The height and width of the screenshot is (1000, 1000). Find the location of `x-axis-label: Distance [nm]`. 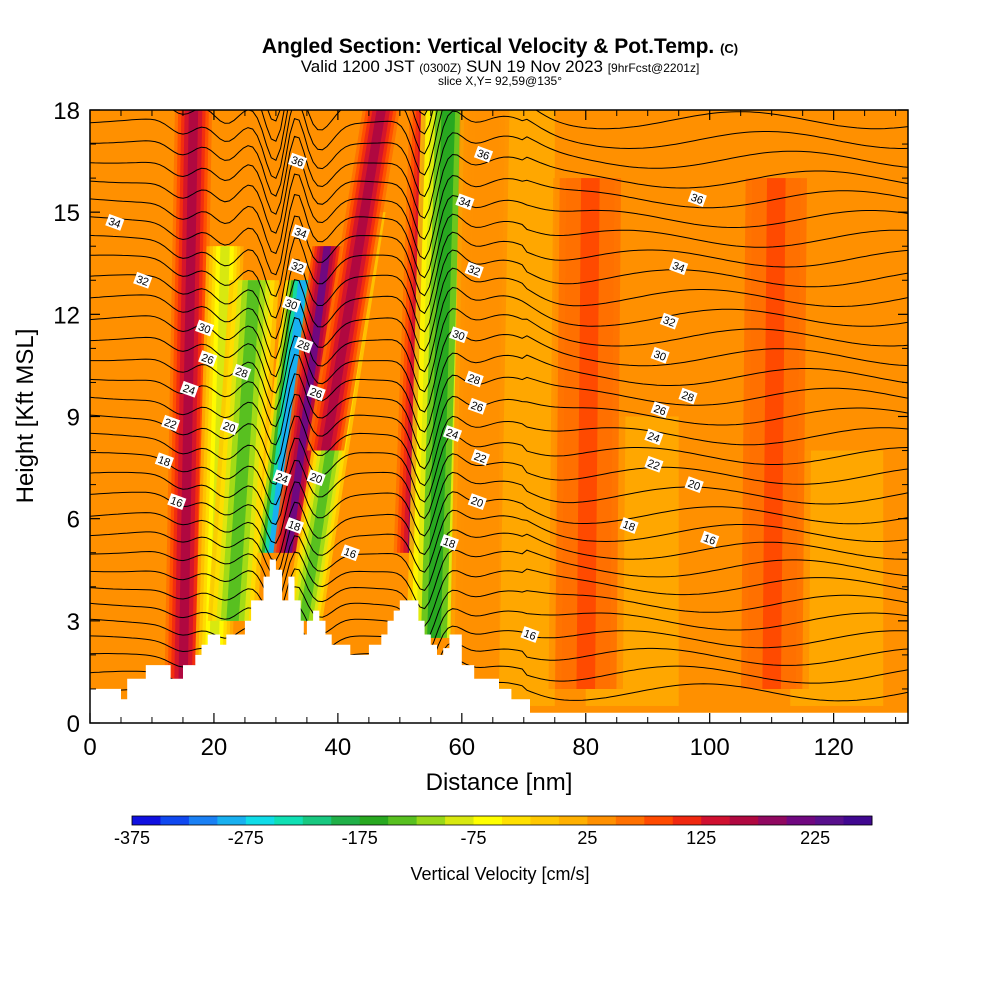

x-axis-label: Distance [nm] is located at coordinates (499, 782).